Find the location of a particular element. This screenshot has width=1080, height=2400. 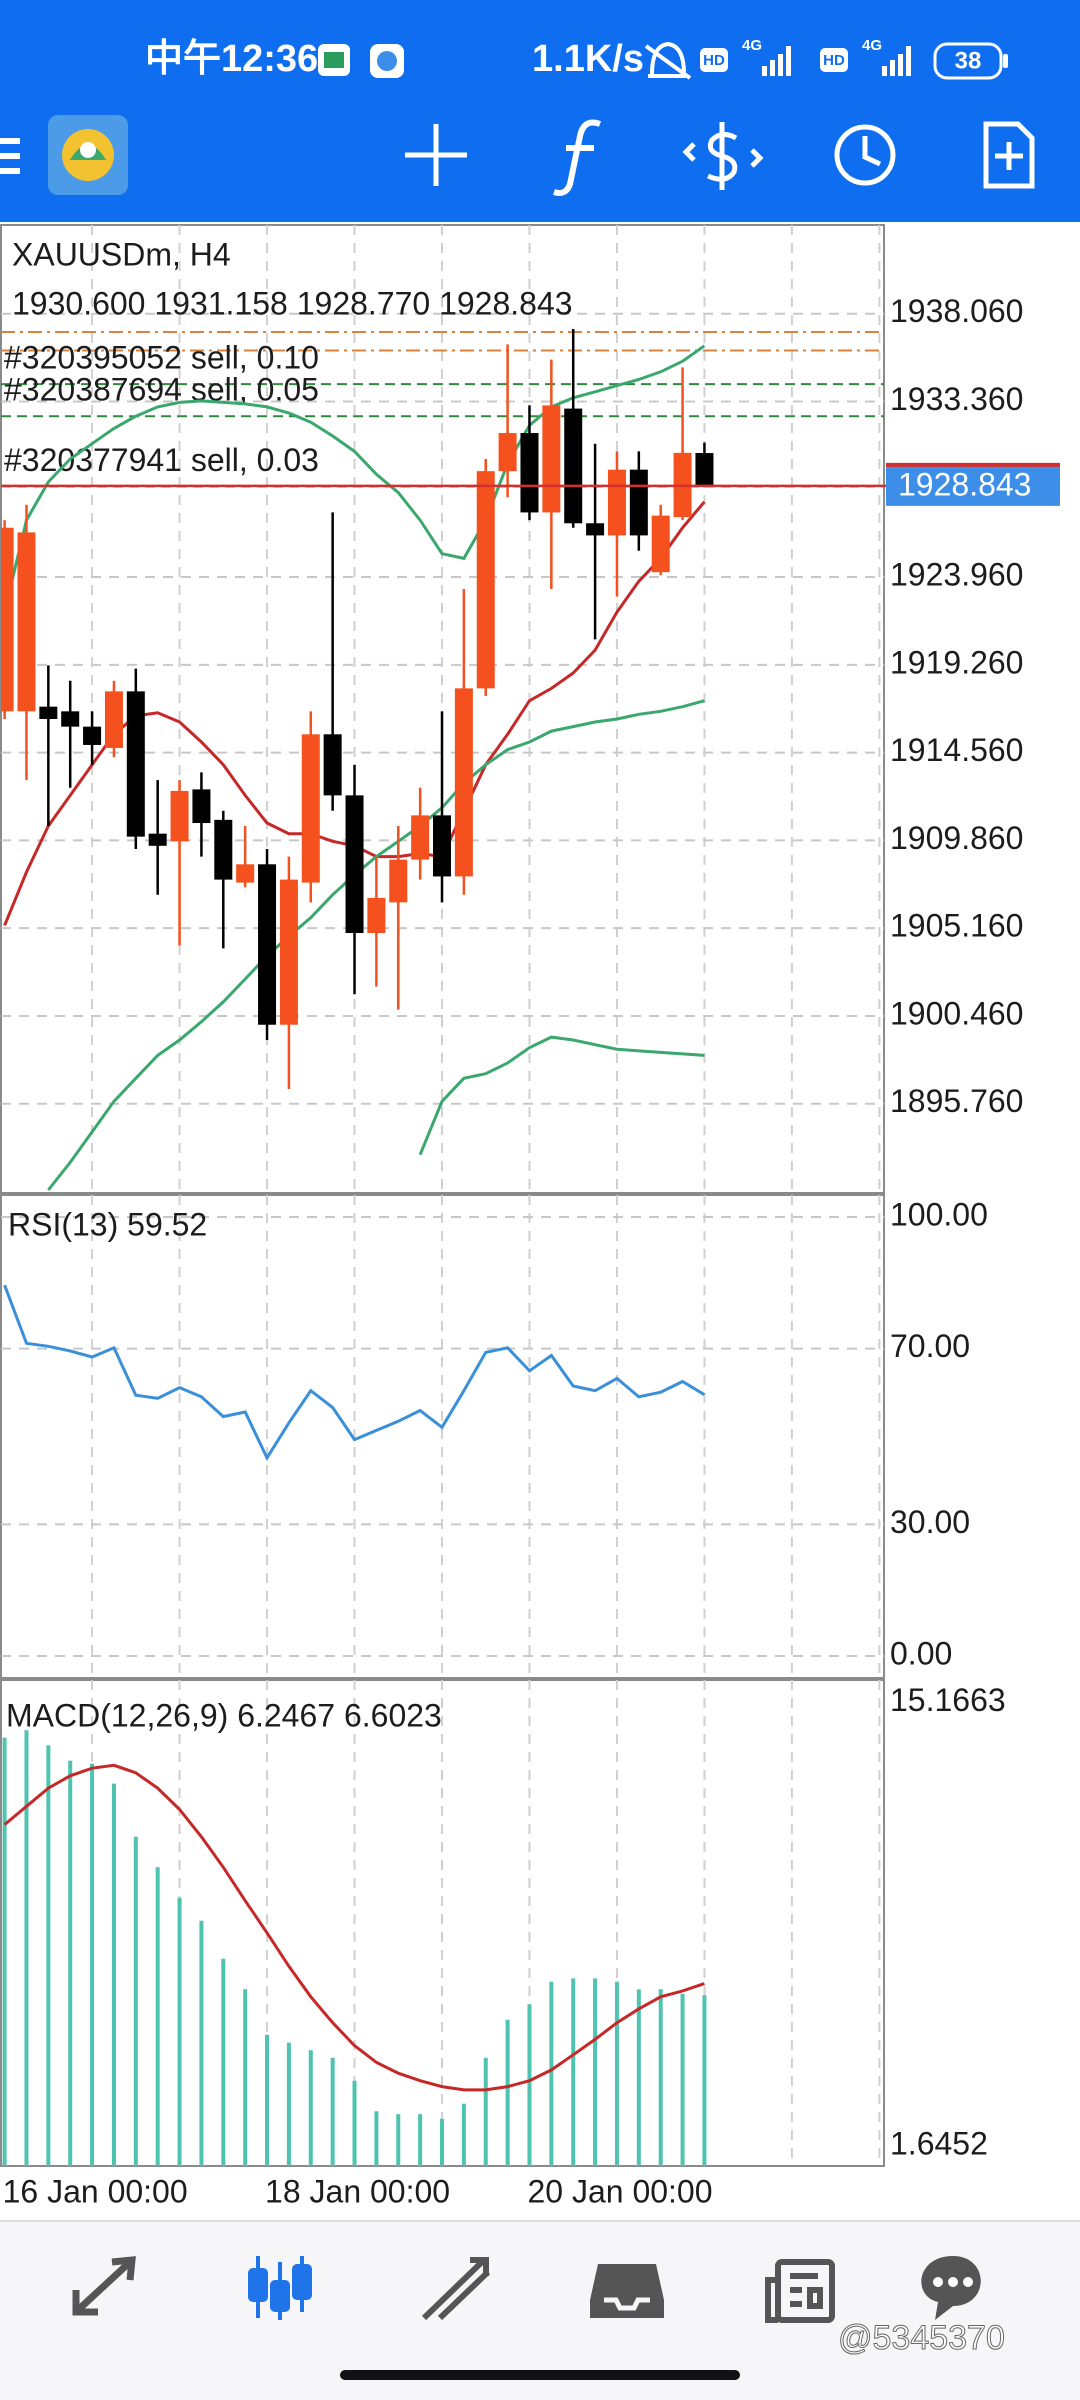

y-tick-label: 1.6452 is located at coordinates (939, 2144).